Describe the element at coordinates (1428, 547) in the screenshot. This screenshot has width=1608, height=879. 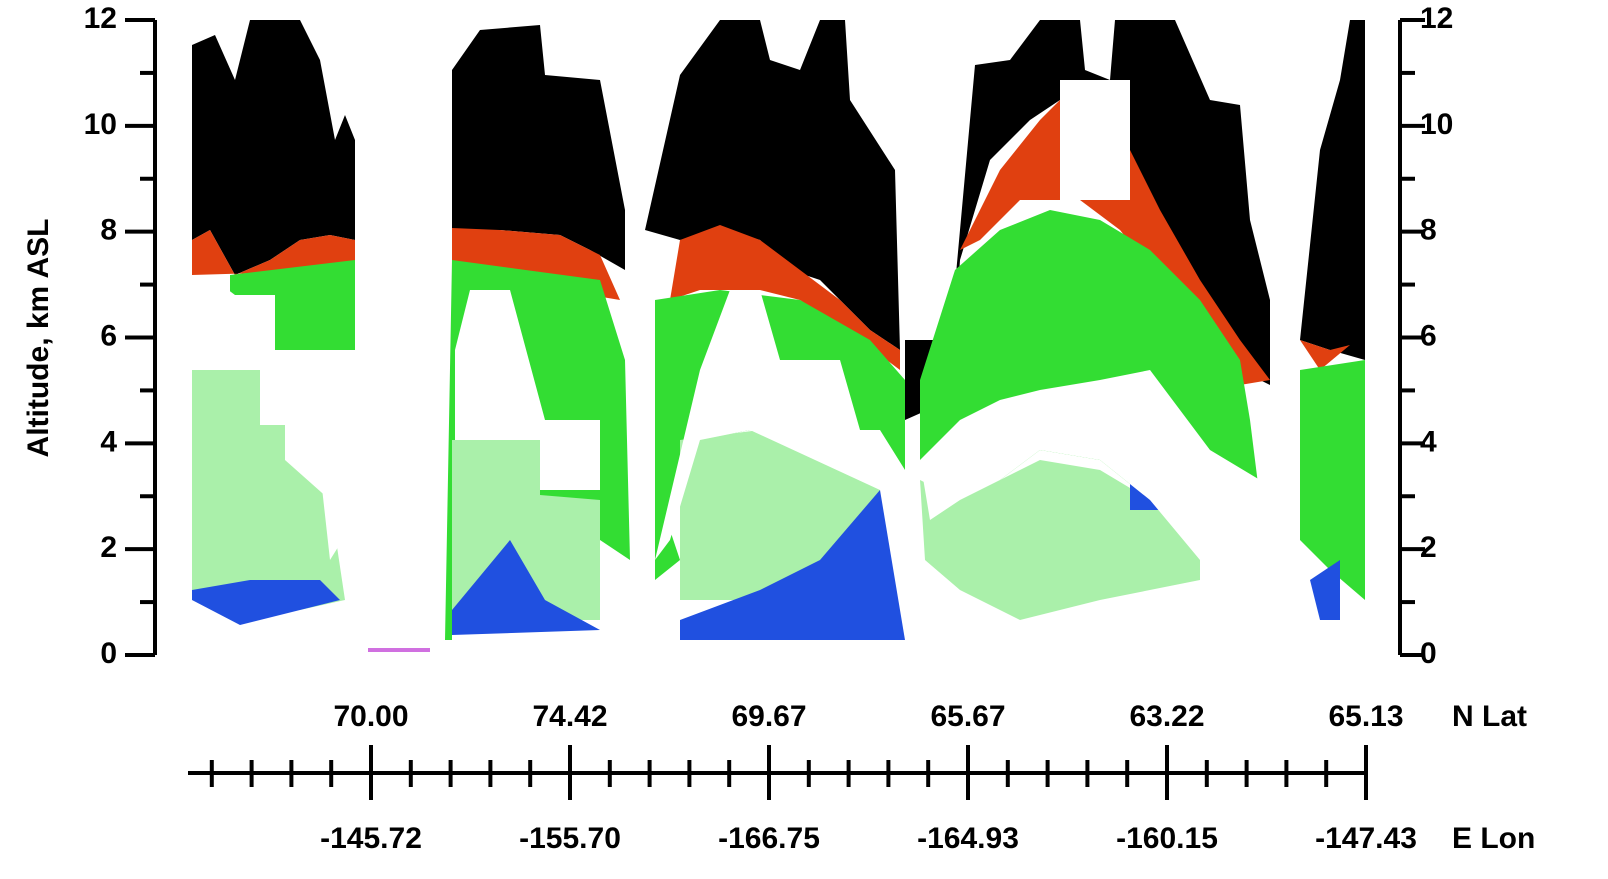
I see `y2-tick-label: 2` at that location.